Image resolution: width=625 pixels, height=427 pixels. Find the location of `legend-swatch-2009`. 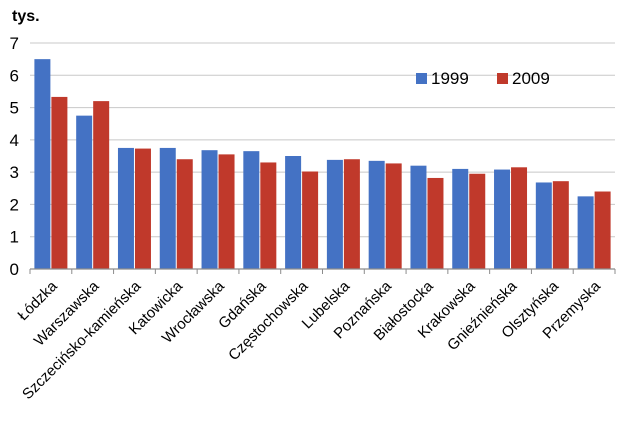

legend-swatch-2009 is located at coordinates (502, 78).